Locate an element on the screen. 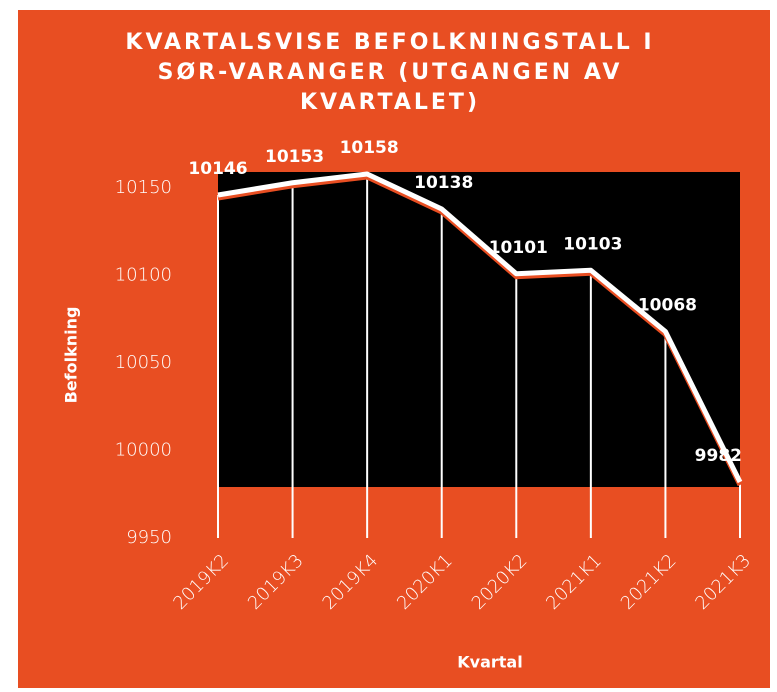 This screenshot has width=777, height=692. x-tick-label: 2019K2 is located at coordinates (201, 582).